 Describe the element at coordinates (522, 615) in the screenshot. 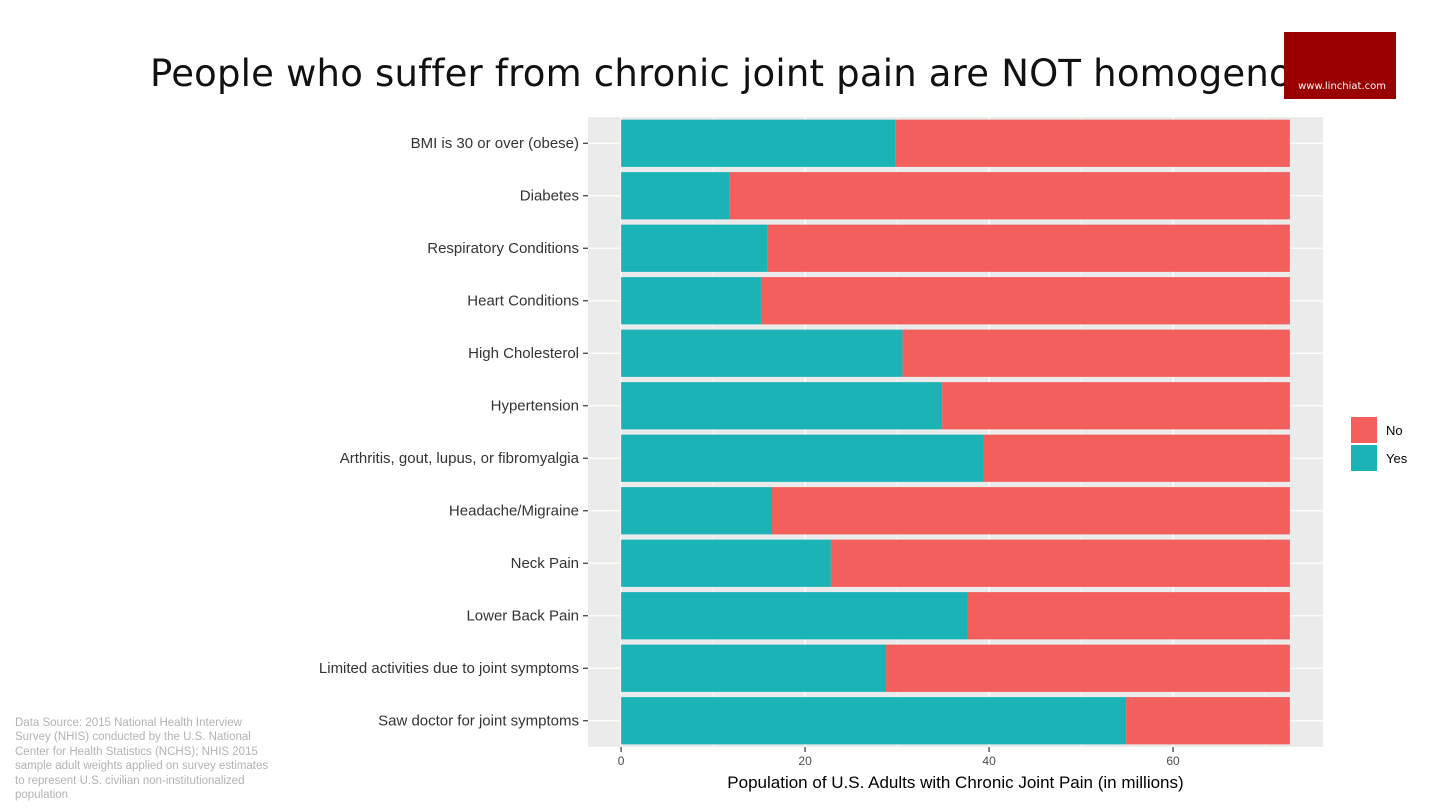

I see `y-tick-label: Lower Back Pain` at that location.